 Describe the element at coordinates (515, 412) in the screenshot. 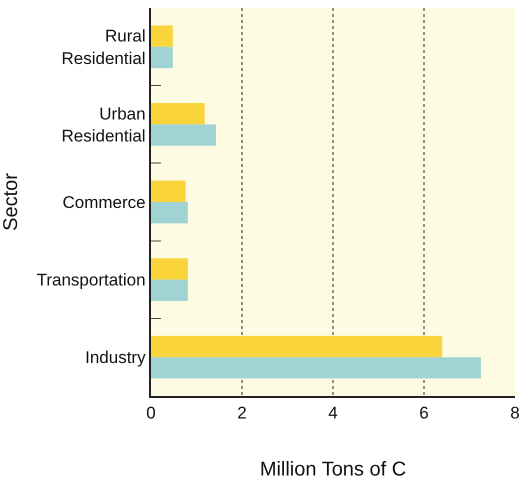

I see `x-tick-label: 8` at that location.